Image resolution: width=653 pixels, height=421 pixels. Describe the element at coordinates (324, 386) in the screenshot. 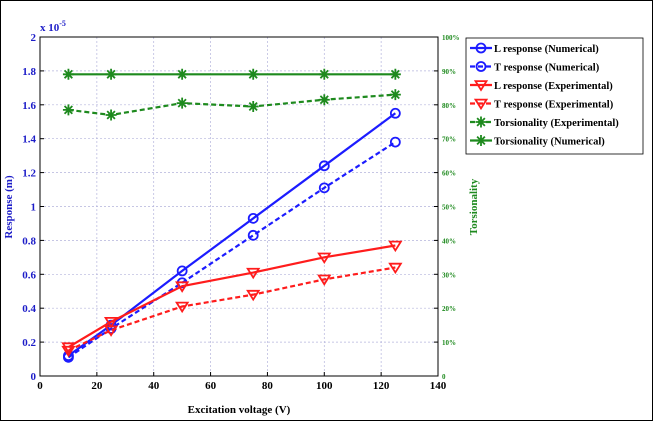

I see `x-tick-label: 100` at that location.